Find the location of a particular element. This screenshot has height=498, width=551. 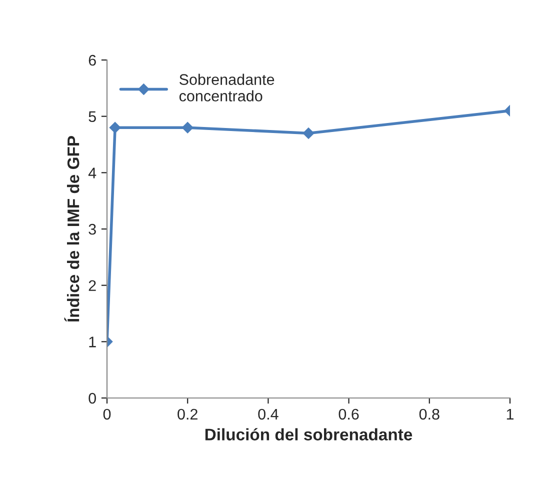

y-tick-label: 5 is located at coordinates (92, 116).